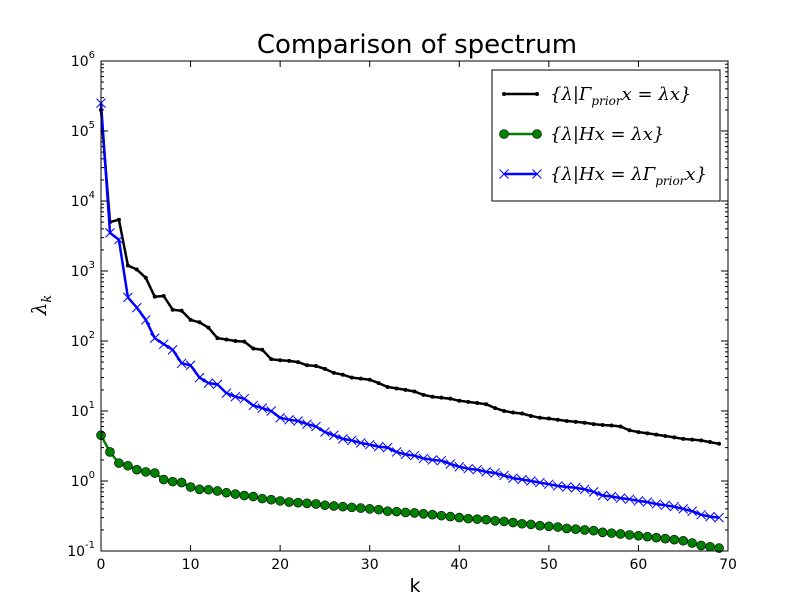 This screenshot has width=812, height=612. I want to click on x-tick-label: 70, so click(728, 565).